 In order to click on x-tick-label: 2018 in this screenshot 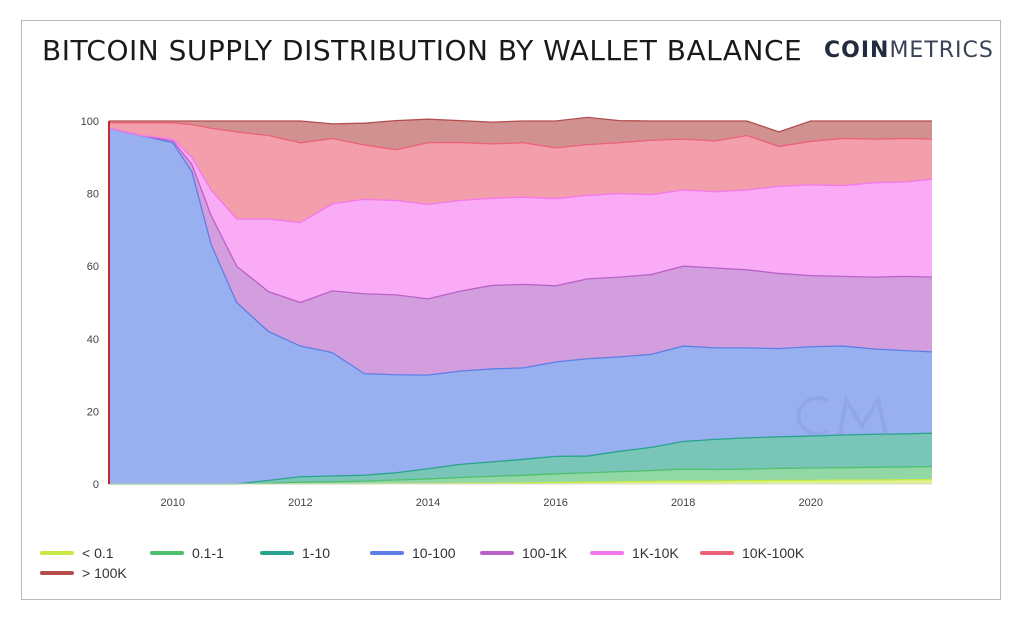, I will do `click(683, 503)`.